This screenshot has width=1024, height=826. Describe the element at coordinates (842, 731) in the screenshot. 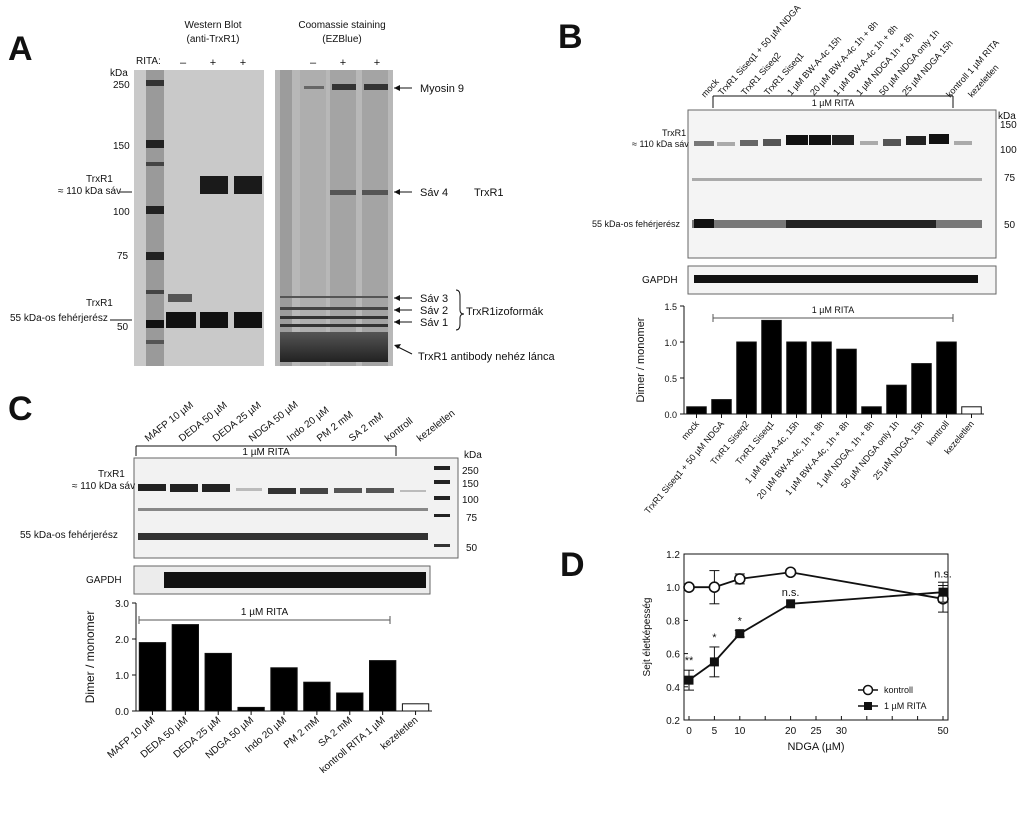

I see `x-tick-label: 30` at that location.